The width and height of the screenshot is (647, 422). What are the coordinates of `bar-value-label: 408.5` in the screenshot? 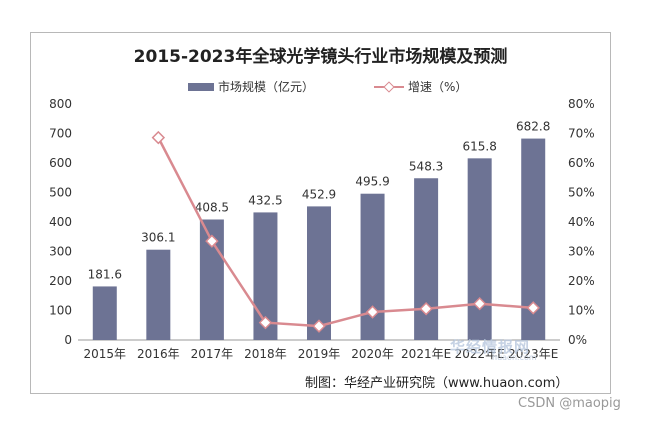 It's located at (212, 207).